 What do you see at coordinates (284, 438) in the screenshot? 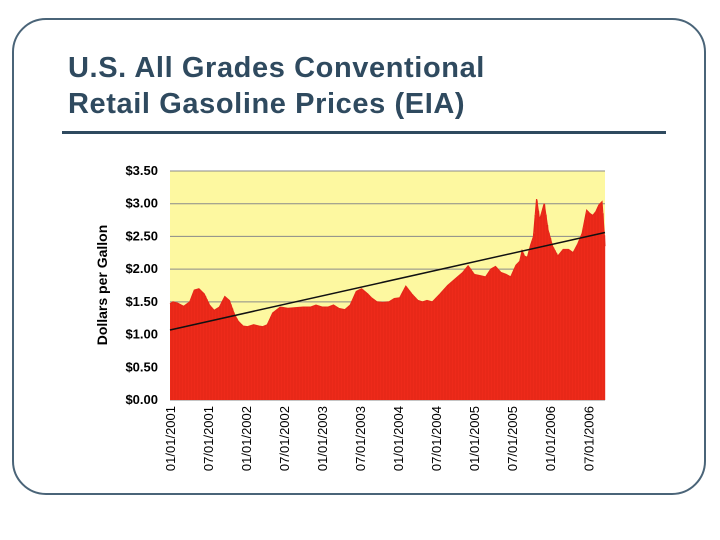
I see `x-tick-label: 07/01/2002` at bounding box center [284, 438].